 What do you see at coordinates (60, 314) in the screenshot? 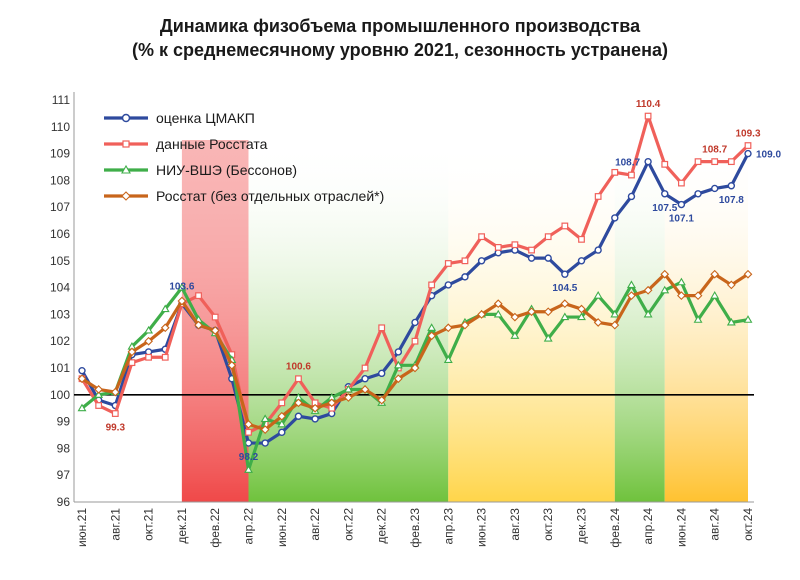
I see `y-tick-label: 103` at bounding box center [60, 314].